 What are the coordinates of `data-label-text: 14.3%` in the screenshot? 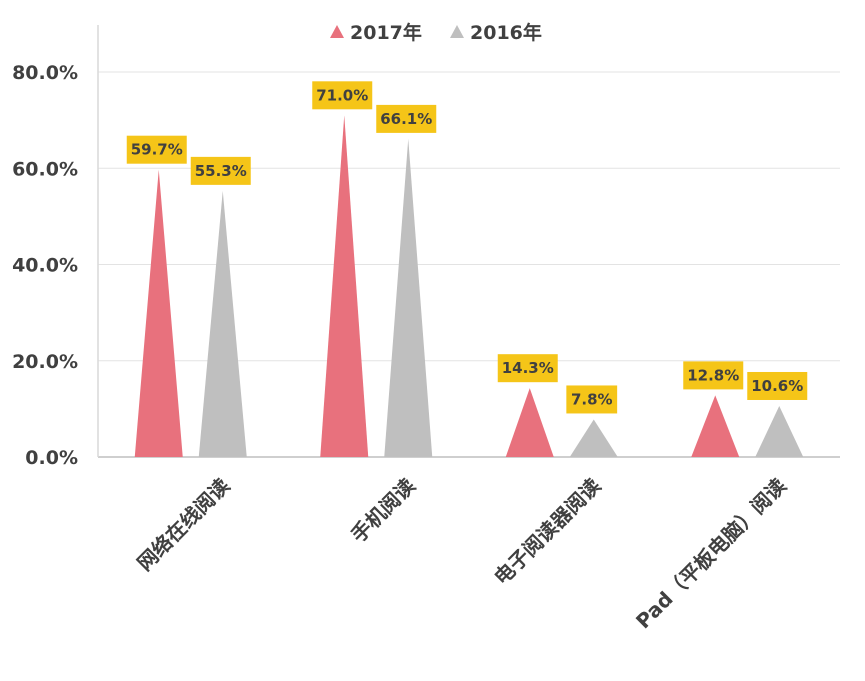 It's located at (528, 368).